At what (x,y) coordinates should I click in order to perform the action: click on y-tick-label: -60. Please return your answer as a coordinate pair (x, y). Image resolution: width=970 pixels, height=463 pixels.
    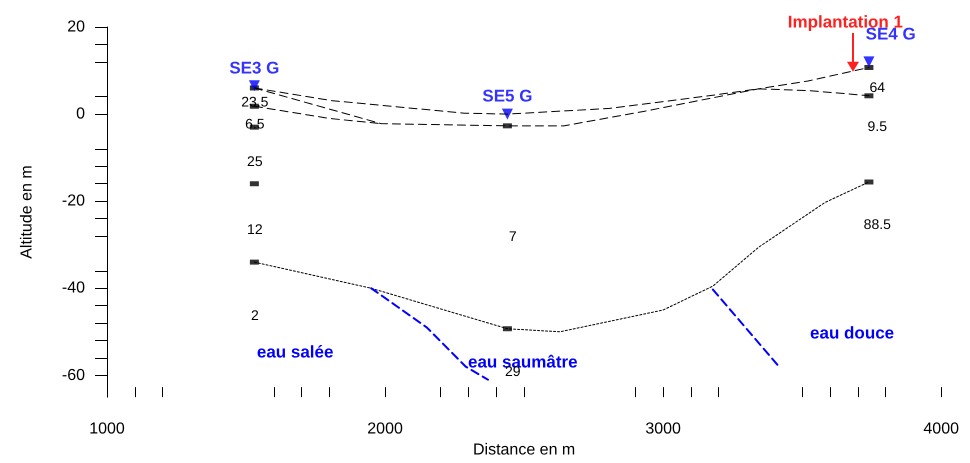
    Looking at the image, I should click on (74, 375).